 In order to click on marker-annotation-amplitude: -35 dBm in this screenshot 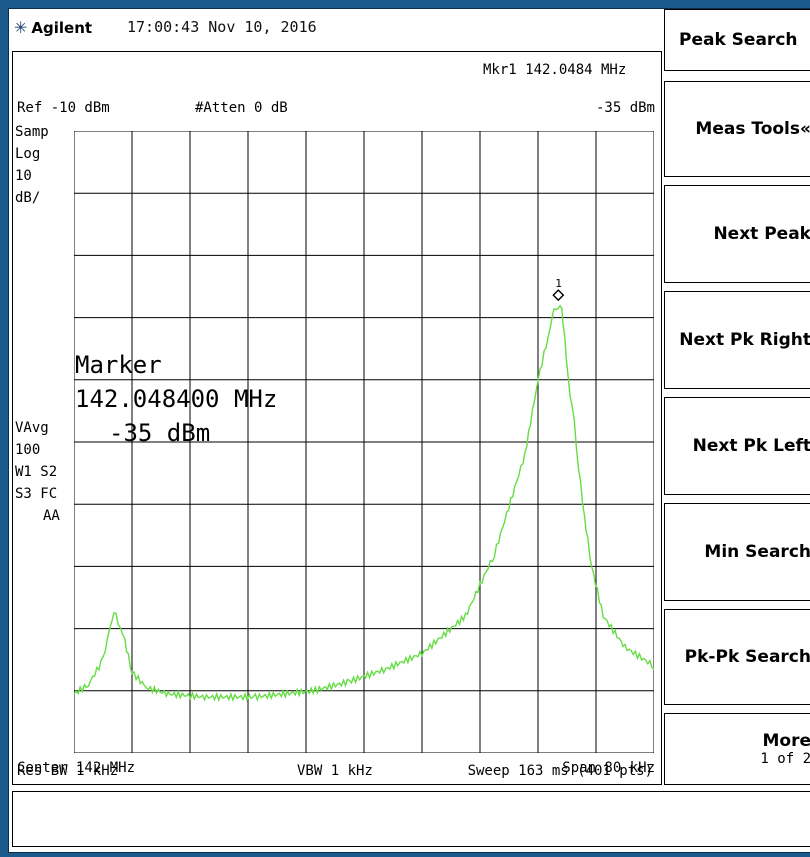, I will do `click(160, 433)`.